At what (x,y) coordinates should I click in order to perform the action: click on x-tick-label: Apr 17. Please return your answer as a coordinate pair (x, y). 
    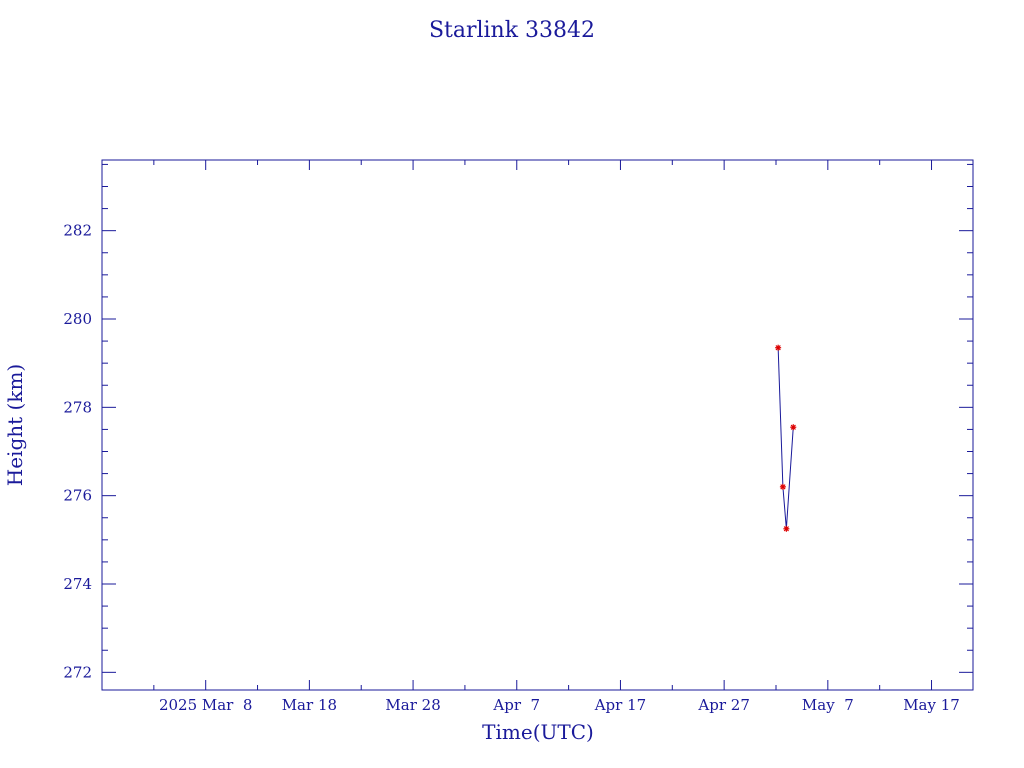
    Looking at the image, I should click on (620, 705).